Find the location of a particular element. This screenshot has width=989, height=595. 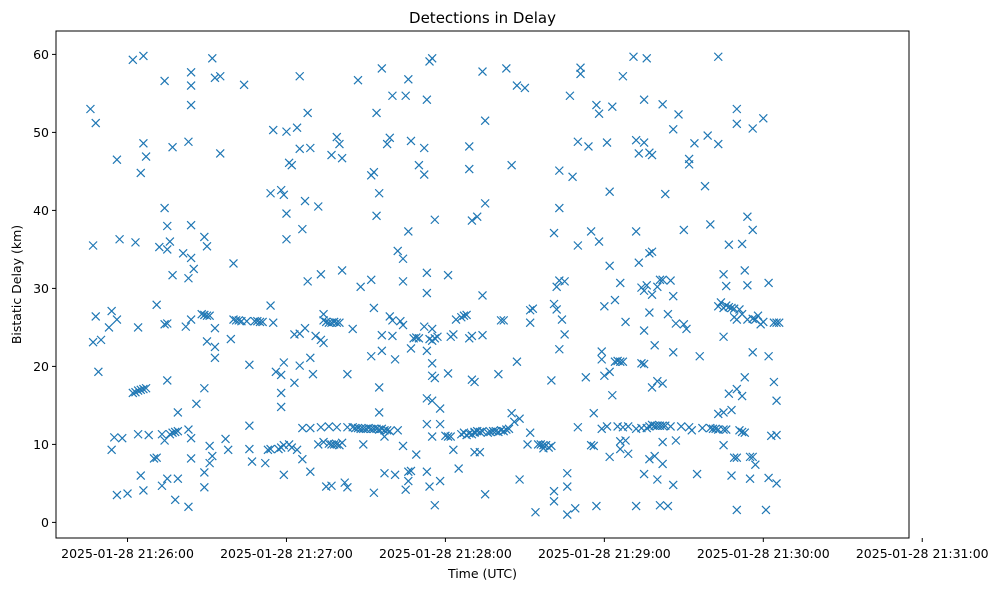

y-axis-ticks: 0 10 20 30 40 50 60 is located at coordinates (44, 288).